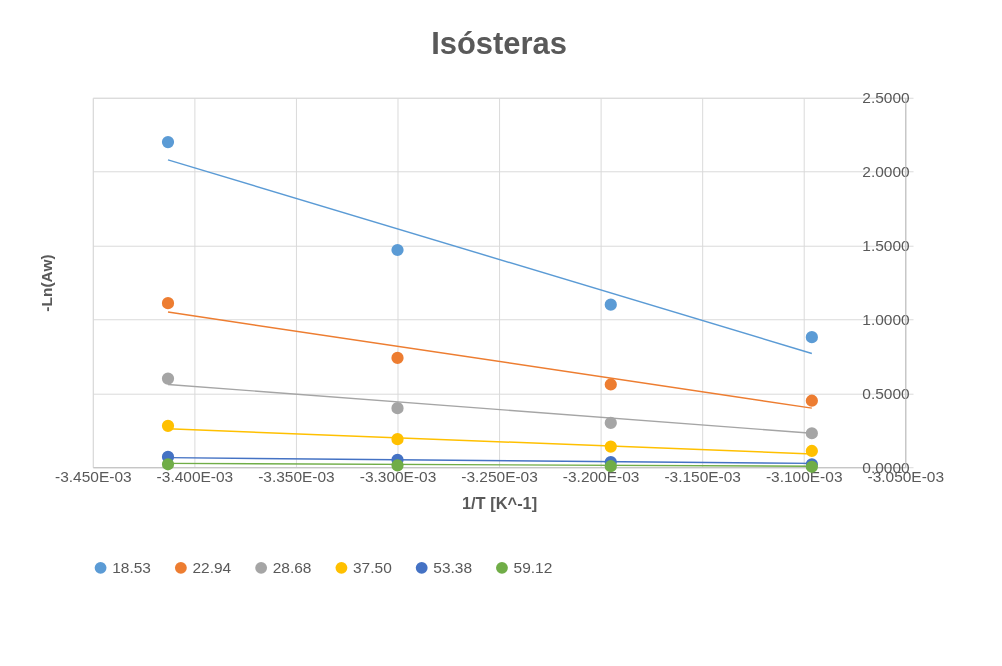 This screenshot has height=666, width=1002. What do you see at coordinates (296, 477) in the screenshot?
I see `x-tick-label: -3.350E-03` at bounding box center [296, 477].